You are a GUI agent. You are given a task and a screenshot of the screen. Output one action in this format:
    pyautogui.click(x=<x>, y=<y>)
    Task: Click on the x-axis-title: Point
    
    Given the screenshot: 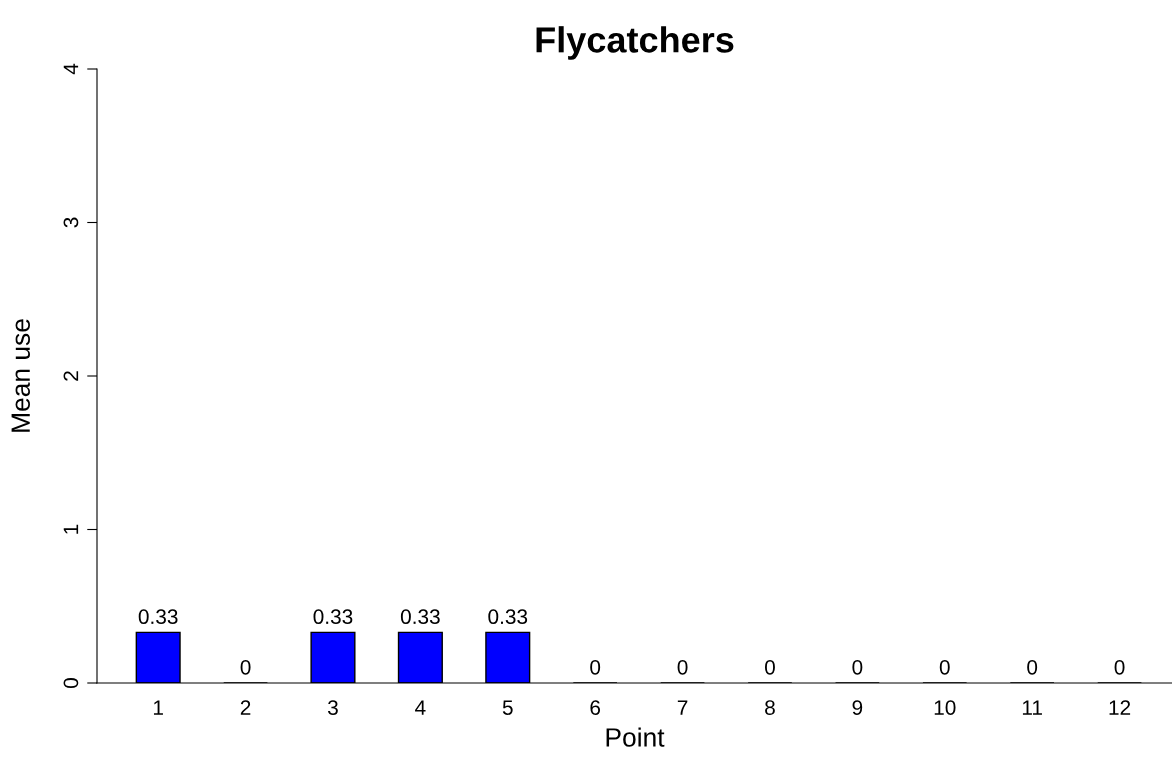 What is the action you would take?
    pyautogui.click(x=635, y=737)
    